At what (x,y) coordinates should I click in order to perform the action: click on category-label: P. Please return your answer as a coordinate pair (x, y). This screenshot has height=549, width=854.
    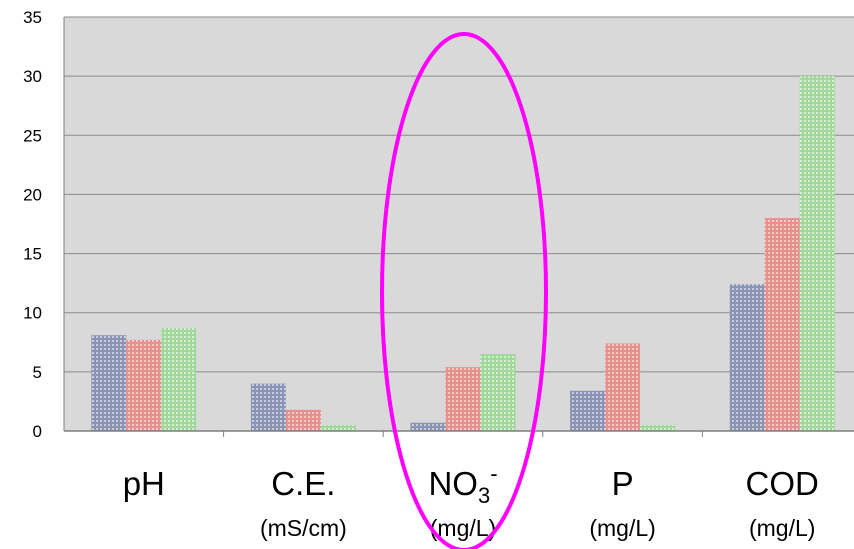
    Looking at the image, I should click on (623, 483).